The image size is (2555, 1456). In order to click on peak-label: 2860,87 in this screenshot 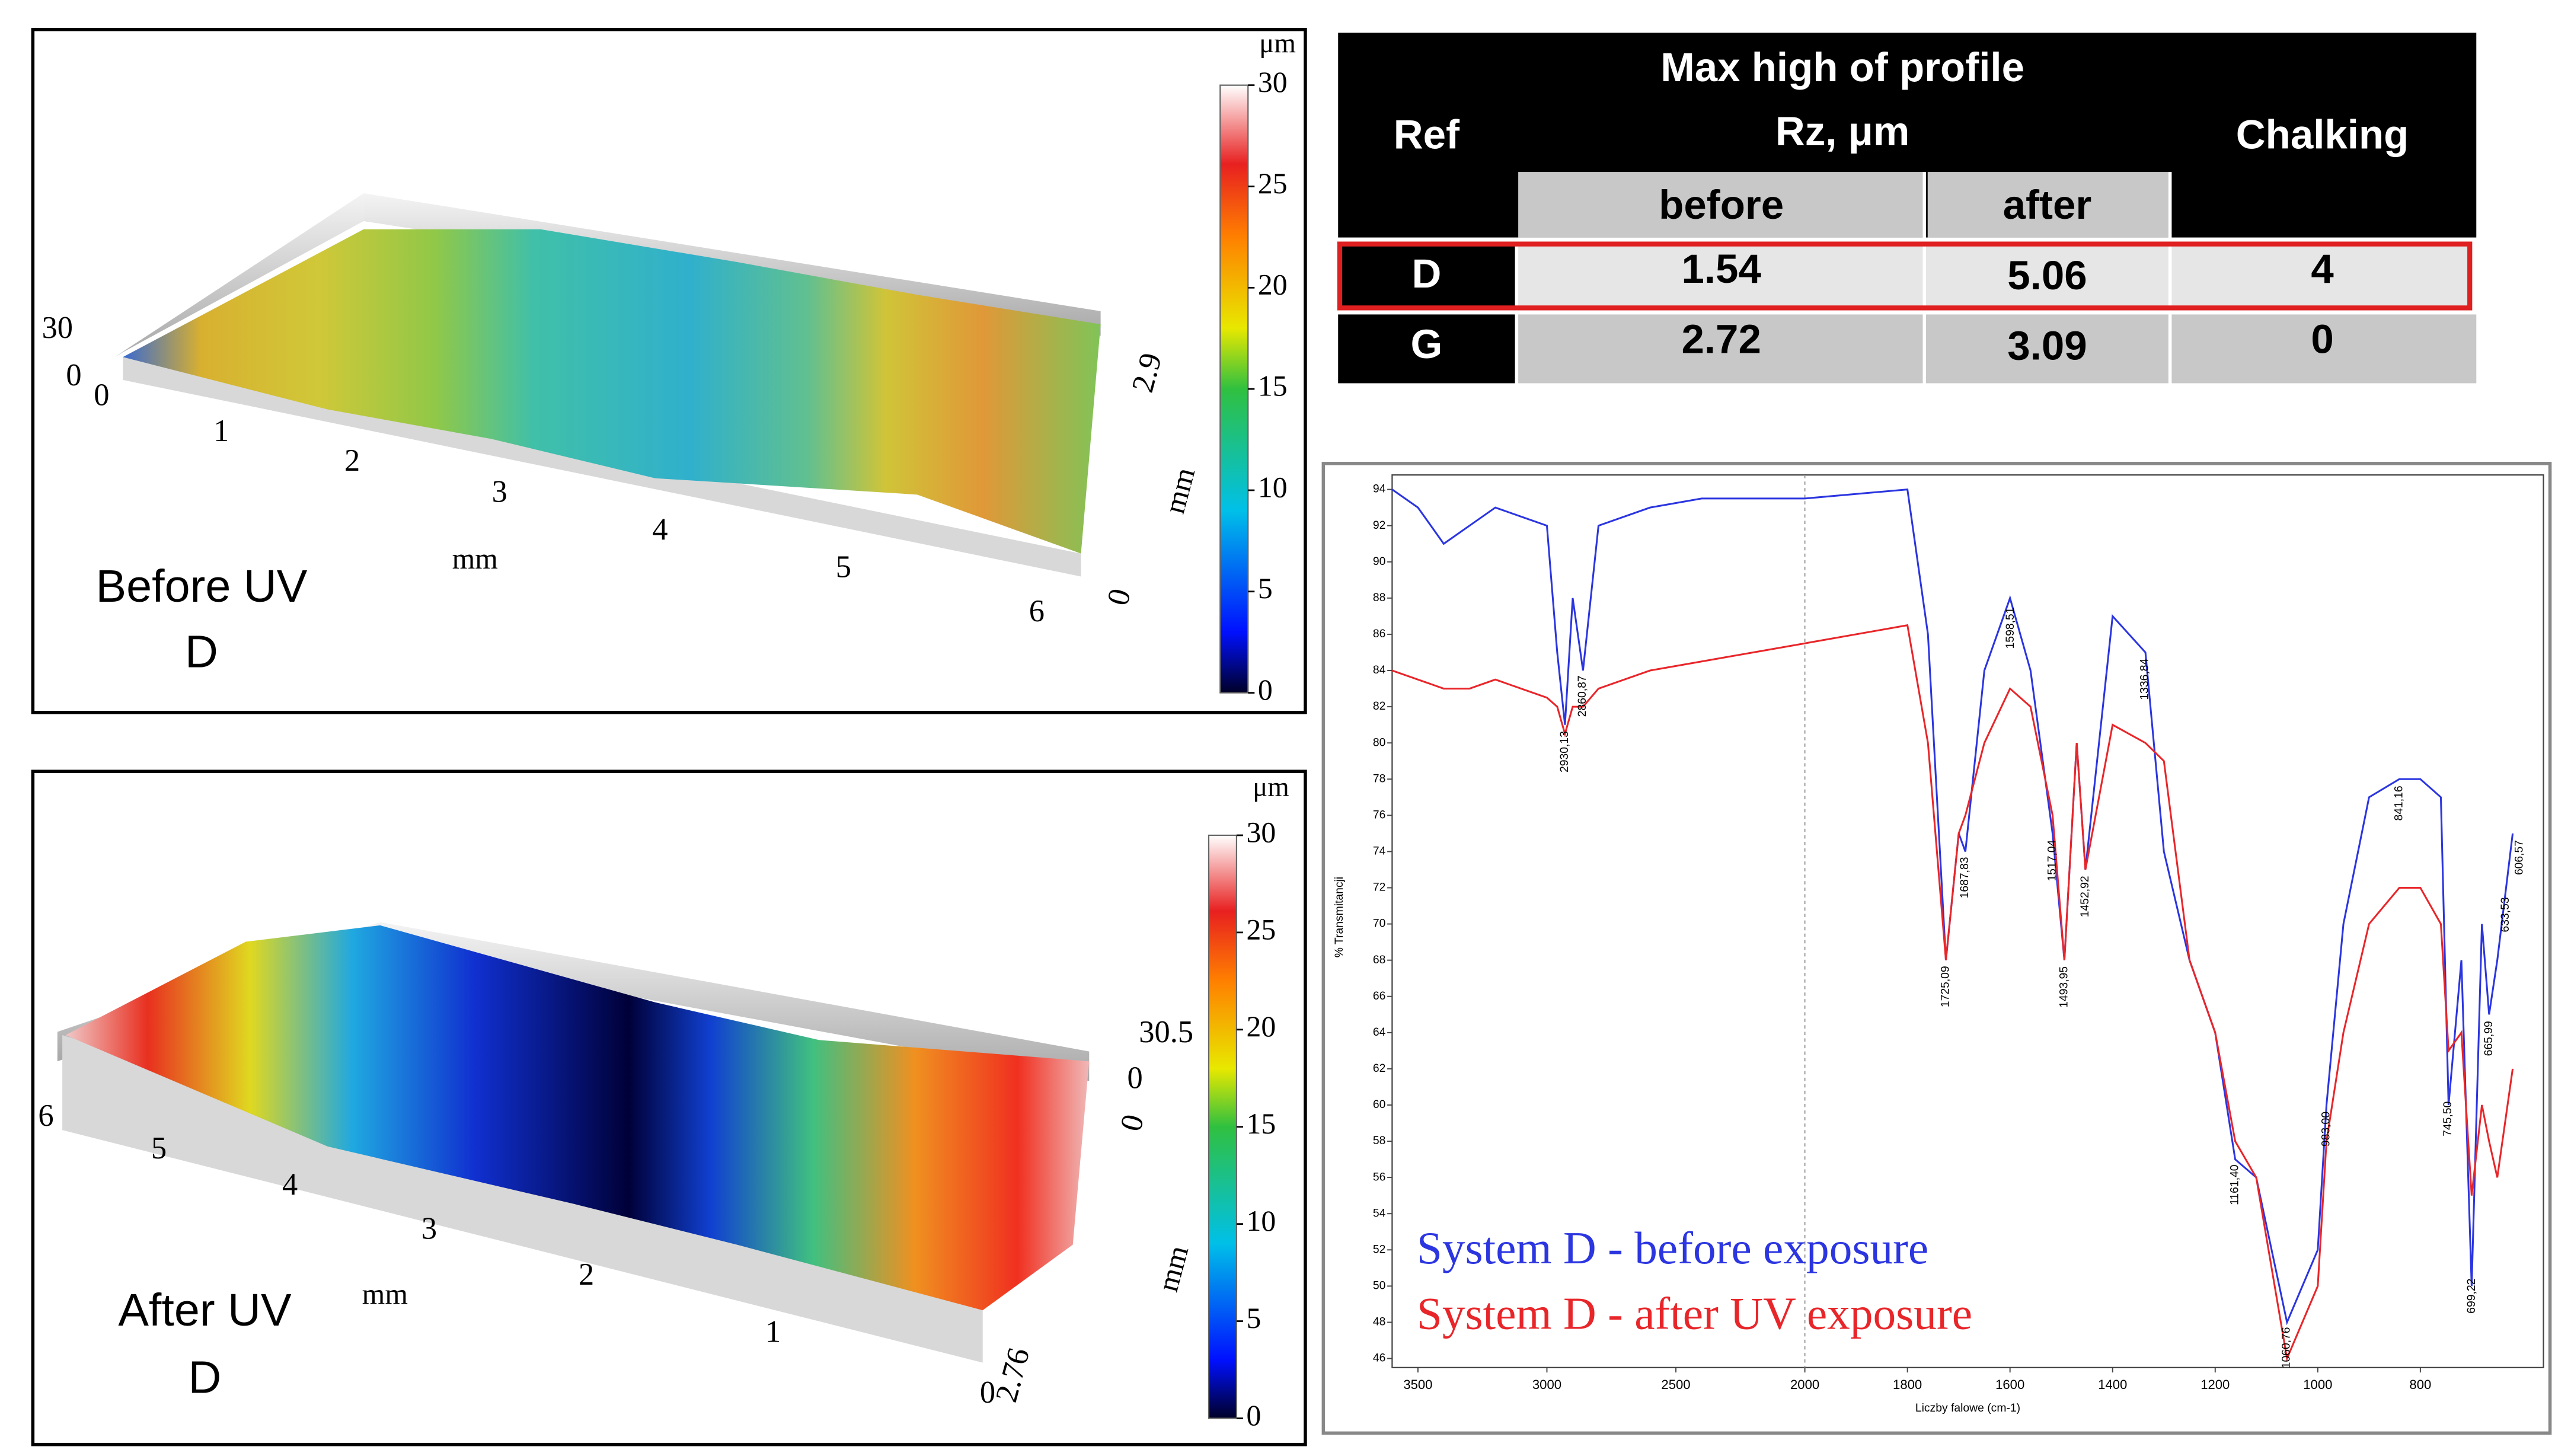, I will do `click(1582, 696)`.